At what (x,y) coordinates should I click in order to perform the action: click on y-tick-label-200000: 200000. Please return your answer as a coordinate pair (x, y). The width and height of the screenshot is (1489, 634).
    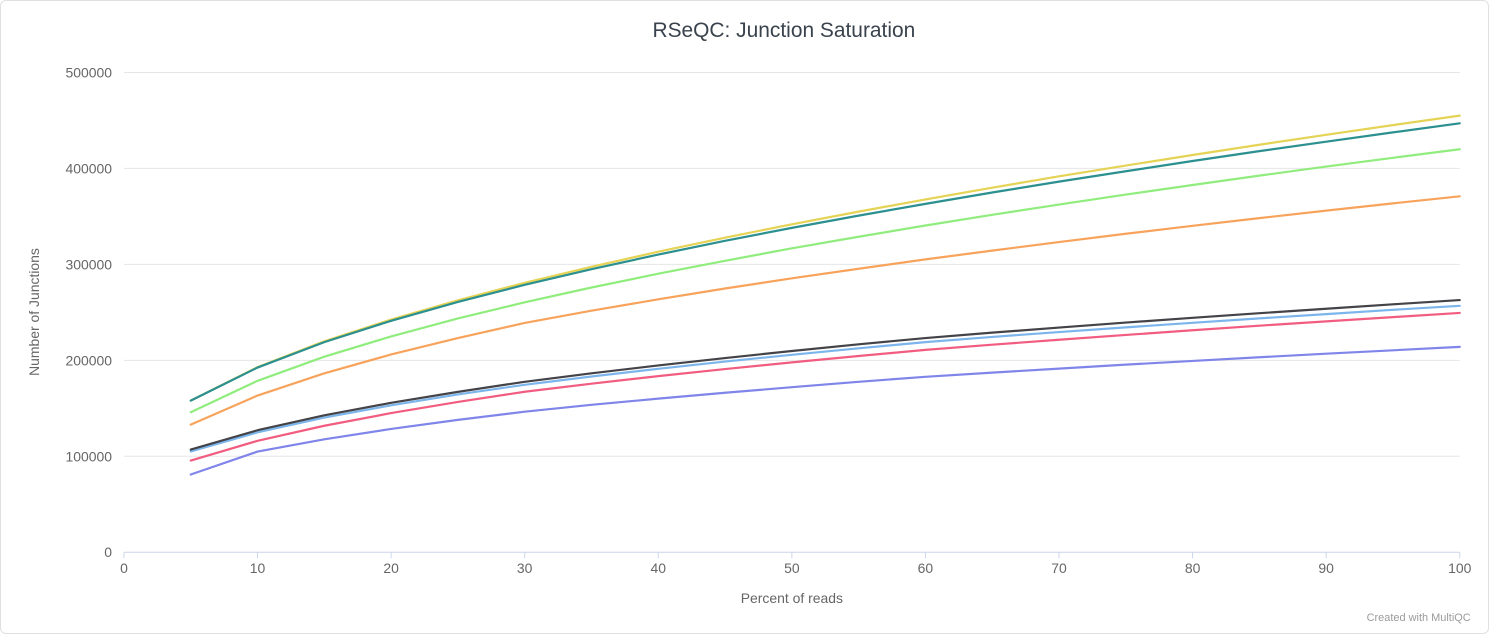
    Looking at the image, I should click on (88, 360).